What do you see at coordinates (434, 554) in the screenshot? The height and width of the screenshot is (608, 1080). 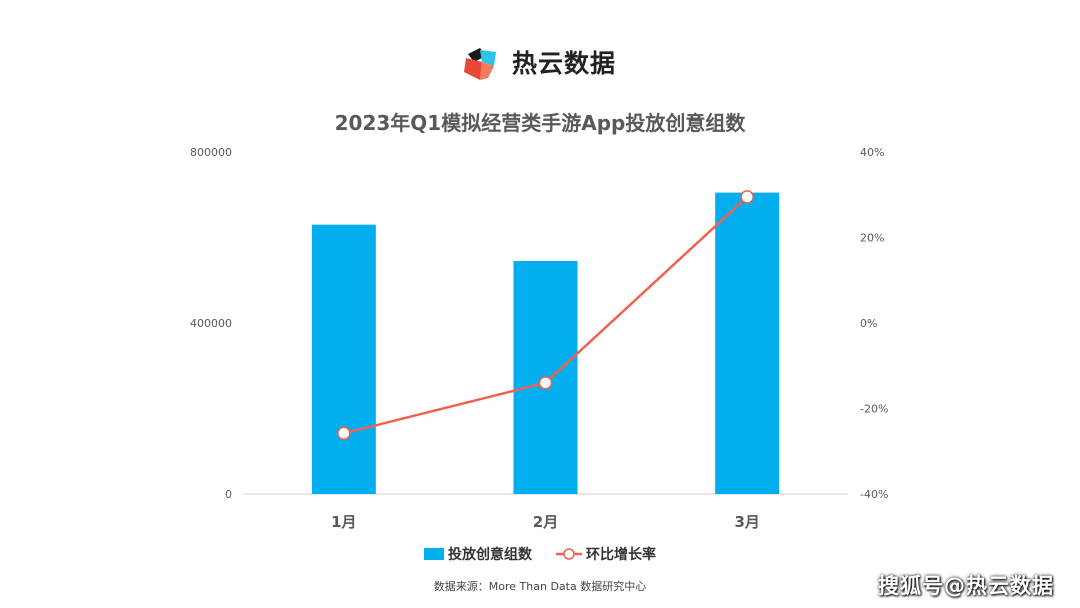 I see `legend-bar-swatch` at bounding box center [434, 554].